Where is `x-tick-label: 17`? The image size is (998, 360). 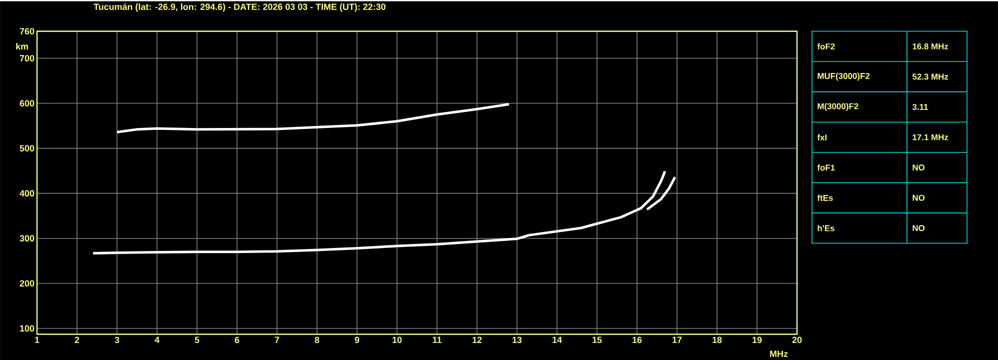 x-tick-label: 17 is located at coordinates (677, 339).